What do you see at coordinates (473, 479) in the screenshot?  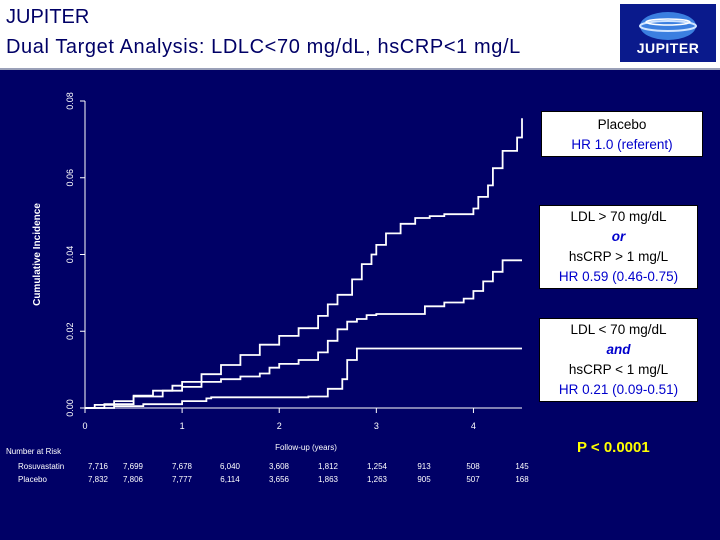 I see `risk-table-cell: 507` at bounding box center [473, 479].